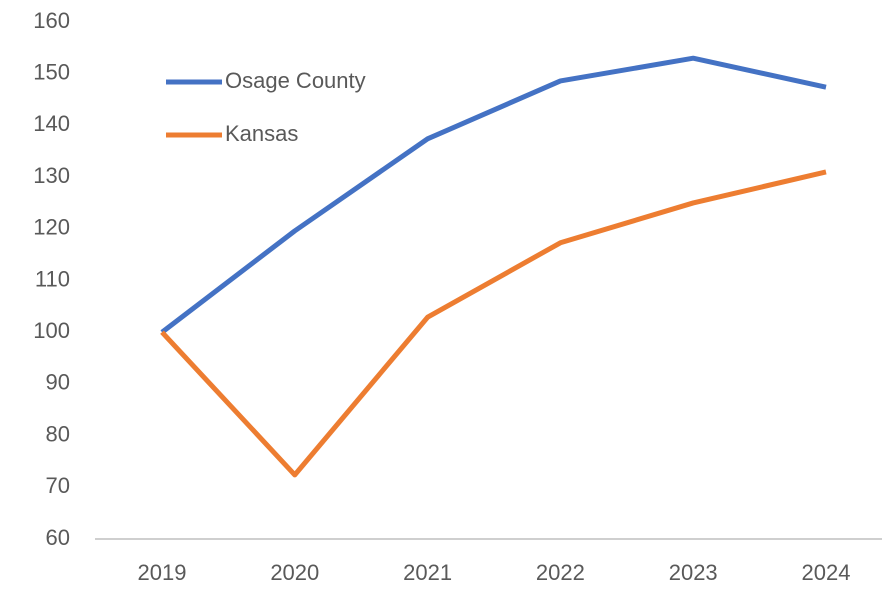  I want to click on y-tick-label: 100, so click(51, 330).